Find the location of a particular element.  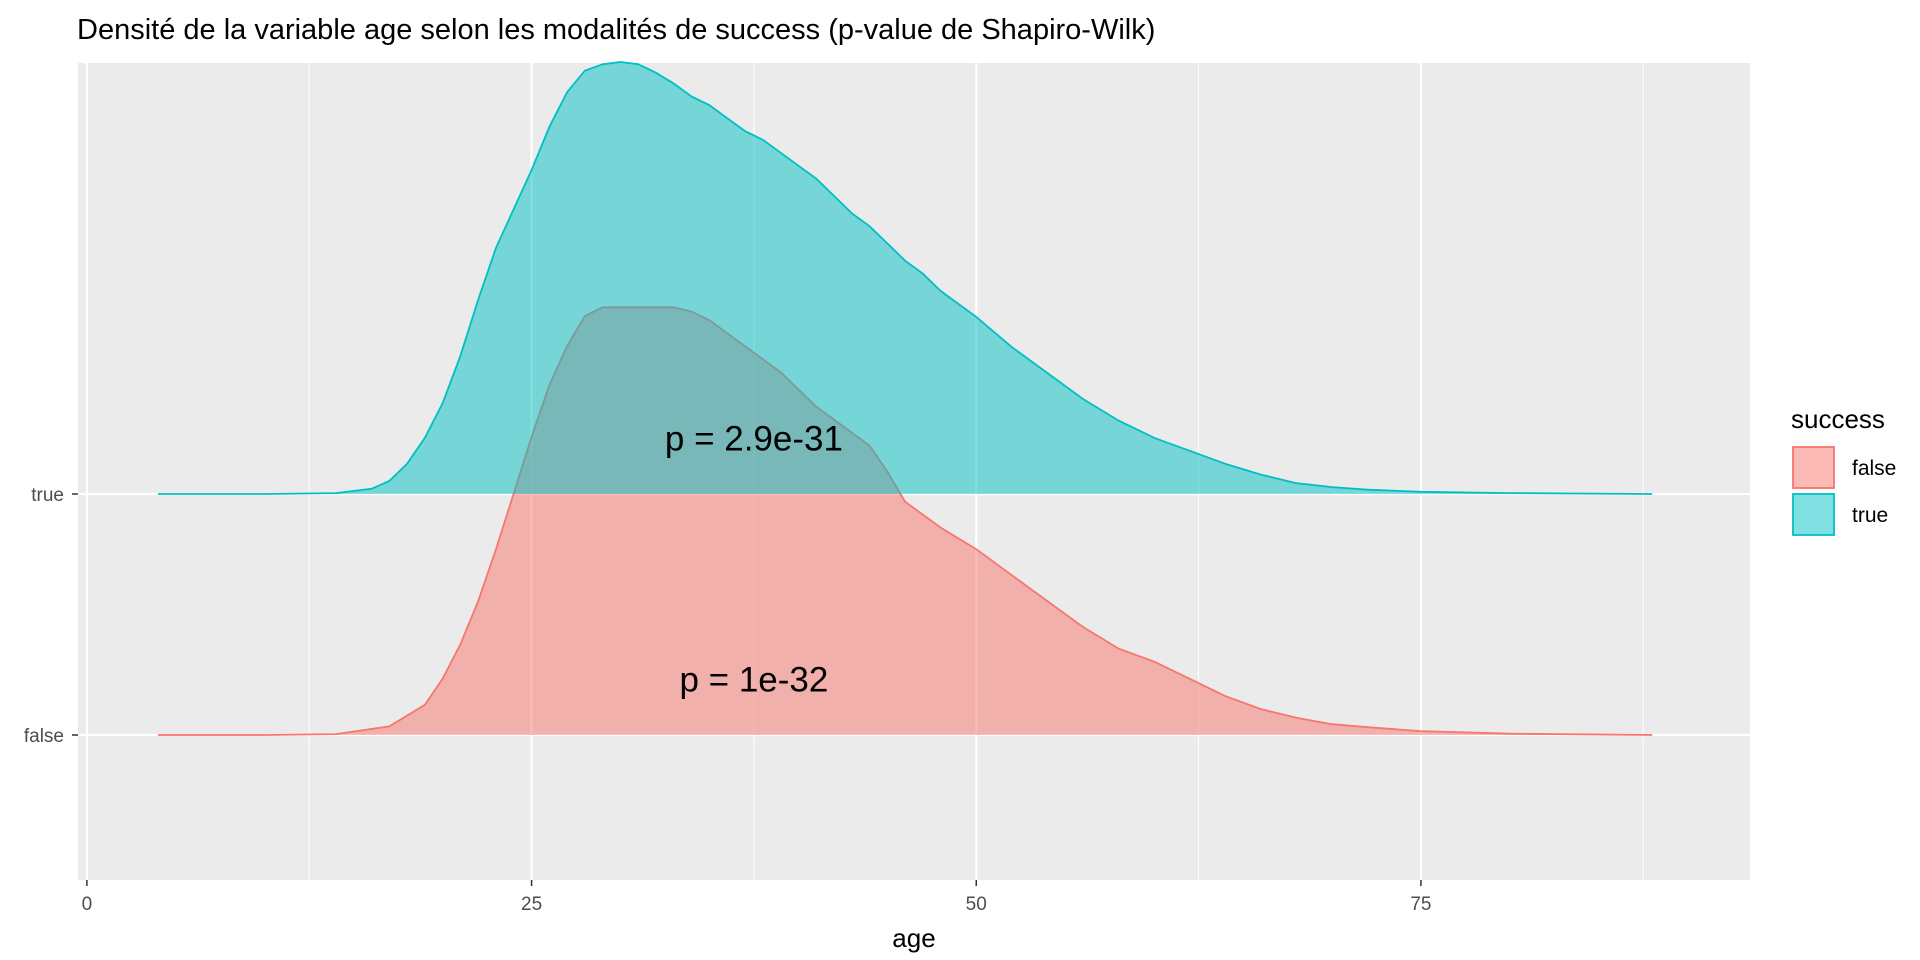

legend: success false true is located at coordinates (1843, 470).